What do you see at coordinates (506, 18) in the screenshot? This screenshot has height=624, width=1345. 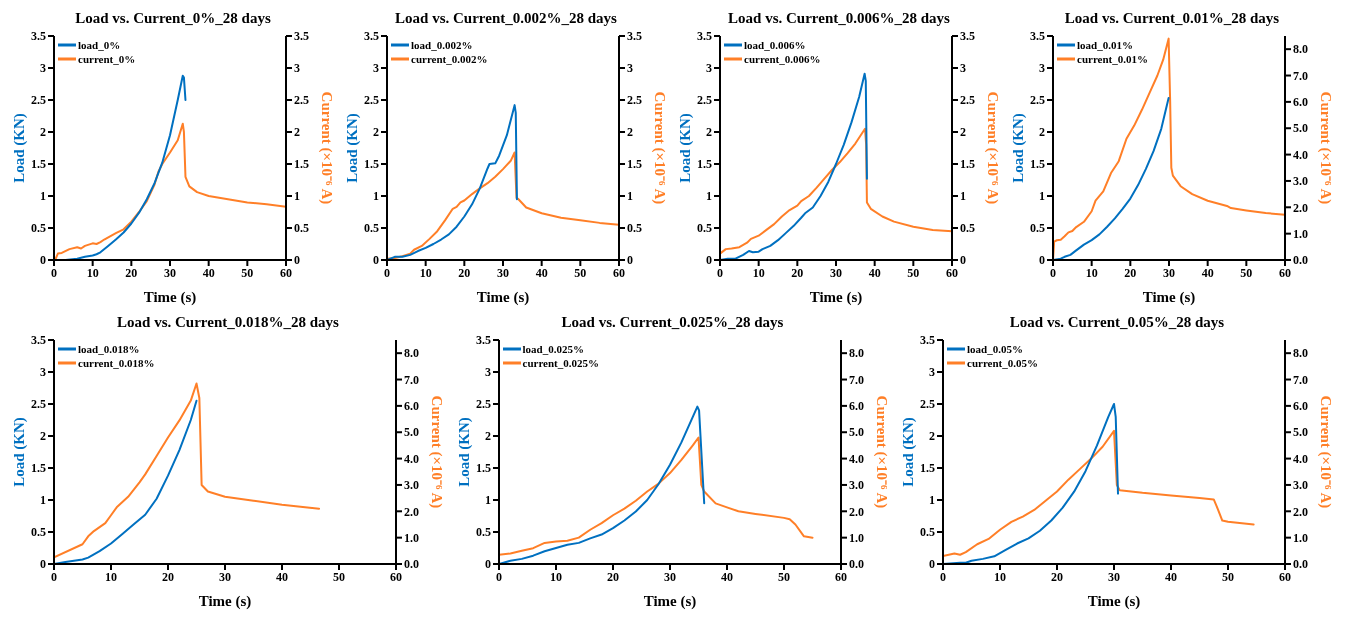 I see `chart-title: Load vs. Current_0.002%_28 days` at bounding box center [506, 18].